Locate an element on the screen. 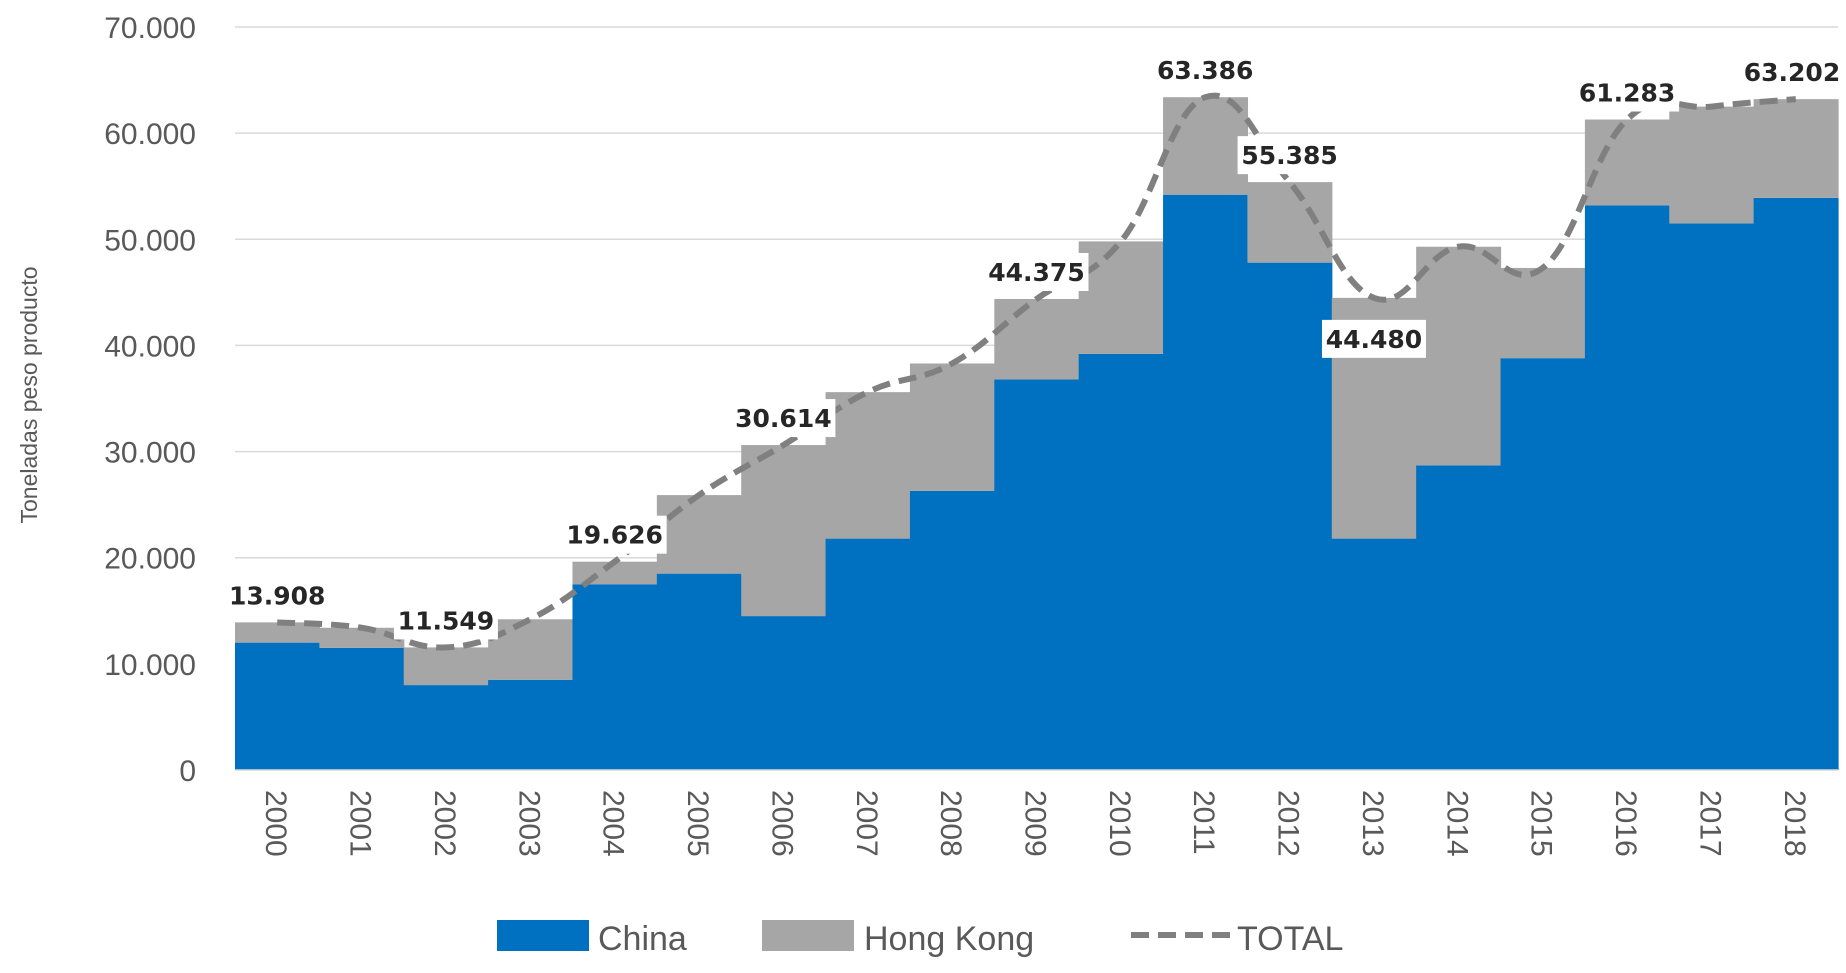 The width and height of the screenshot is (1846, 973). x-tick-label: 2012 is located at coordinates (1288, 823).